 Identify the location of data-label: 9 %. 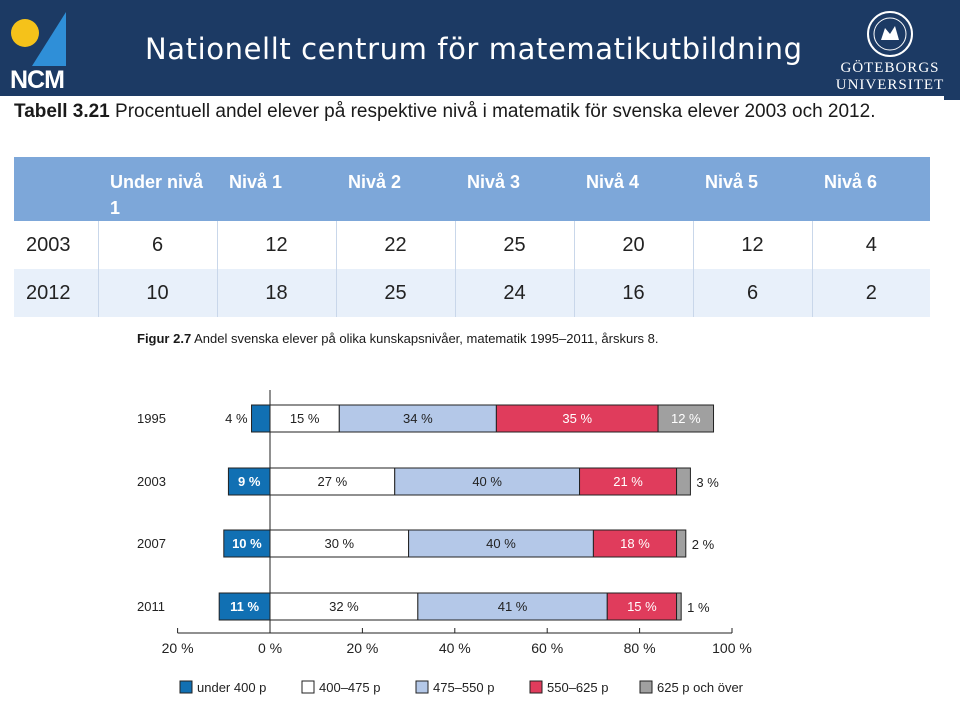
(249, 481).